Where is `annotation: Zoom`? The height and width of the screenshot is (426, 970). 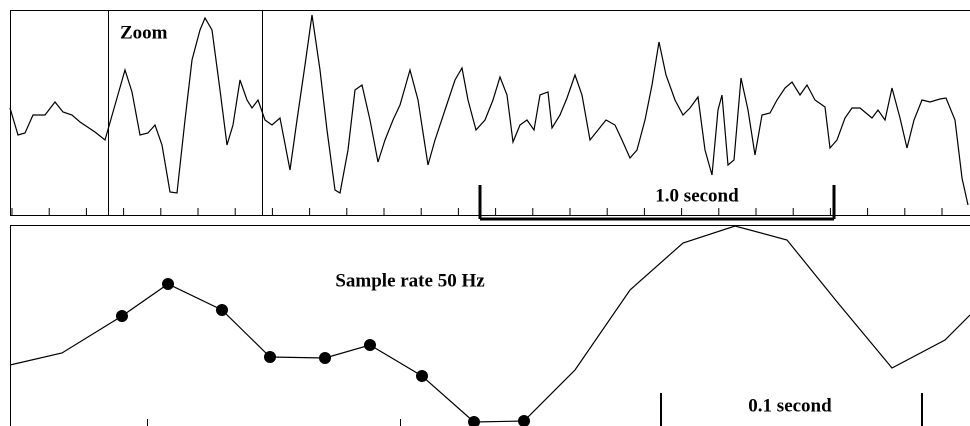
annotation: Zoom is located at coordinates (144, 32).